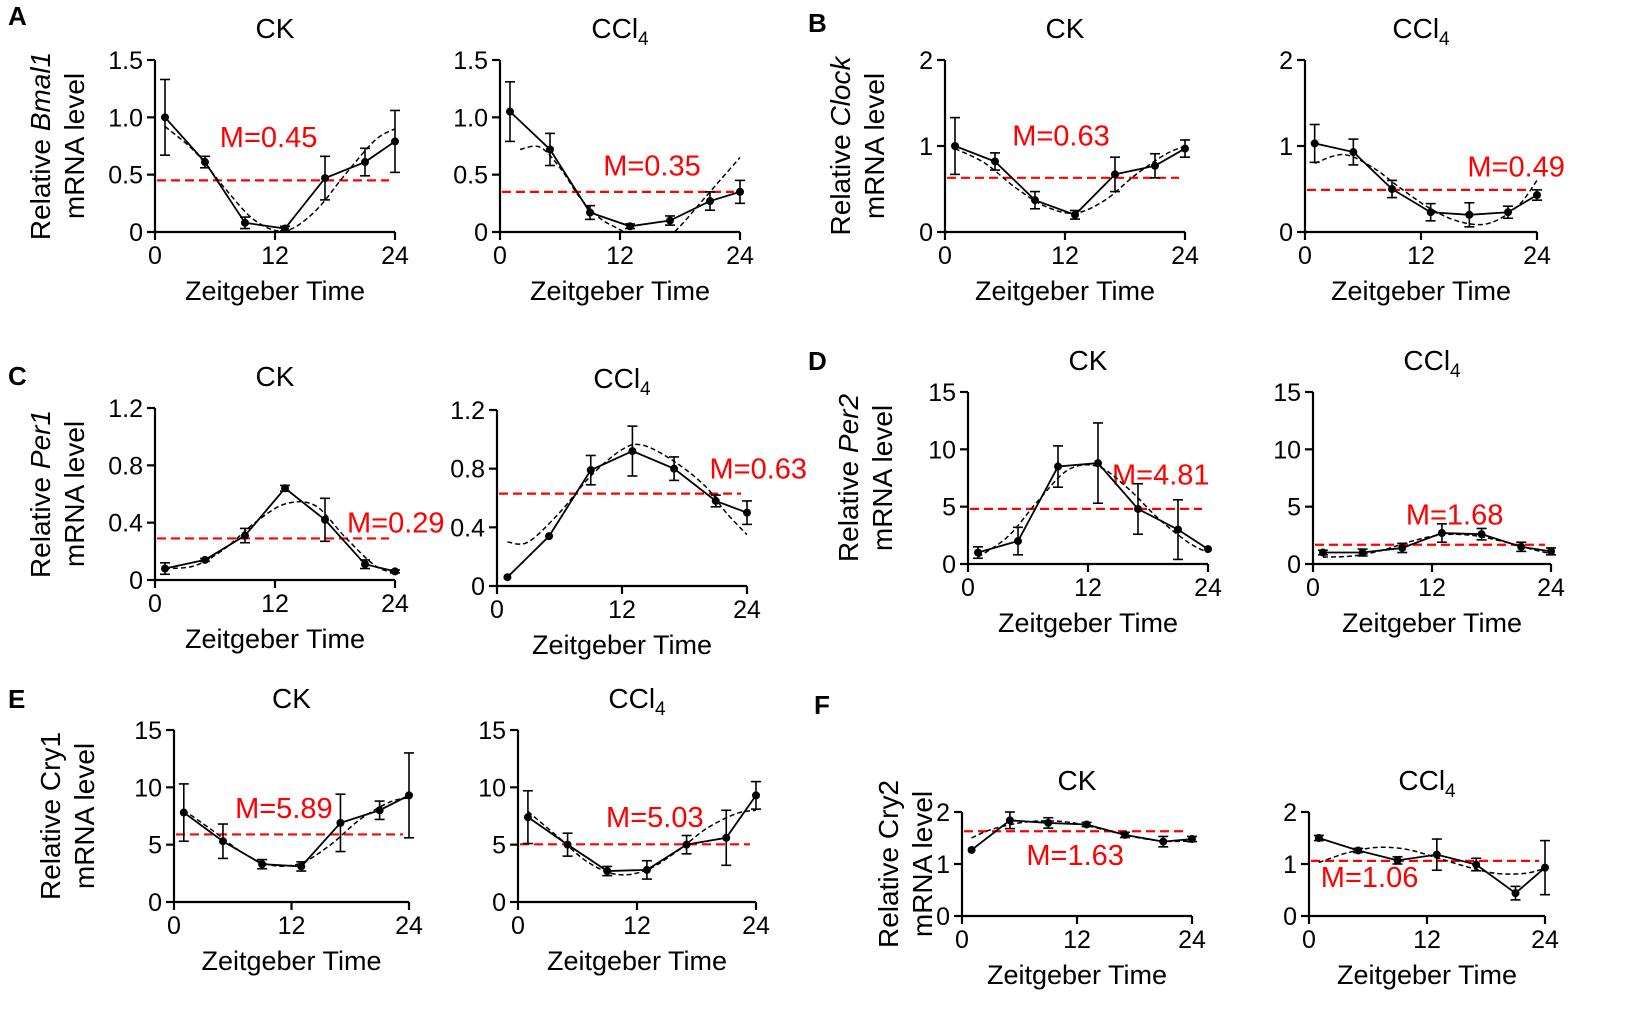 This screenshot has width=1648, height=1027. What do you see at coordinates (1516, 168) in the screenshot?
I see `mesor-label: M=0.49` at bounding box center [1516, 168].